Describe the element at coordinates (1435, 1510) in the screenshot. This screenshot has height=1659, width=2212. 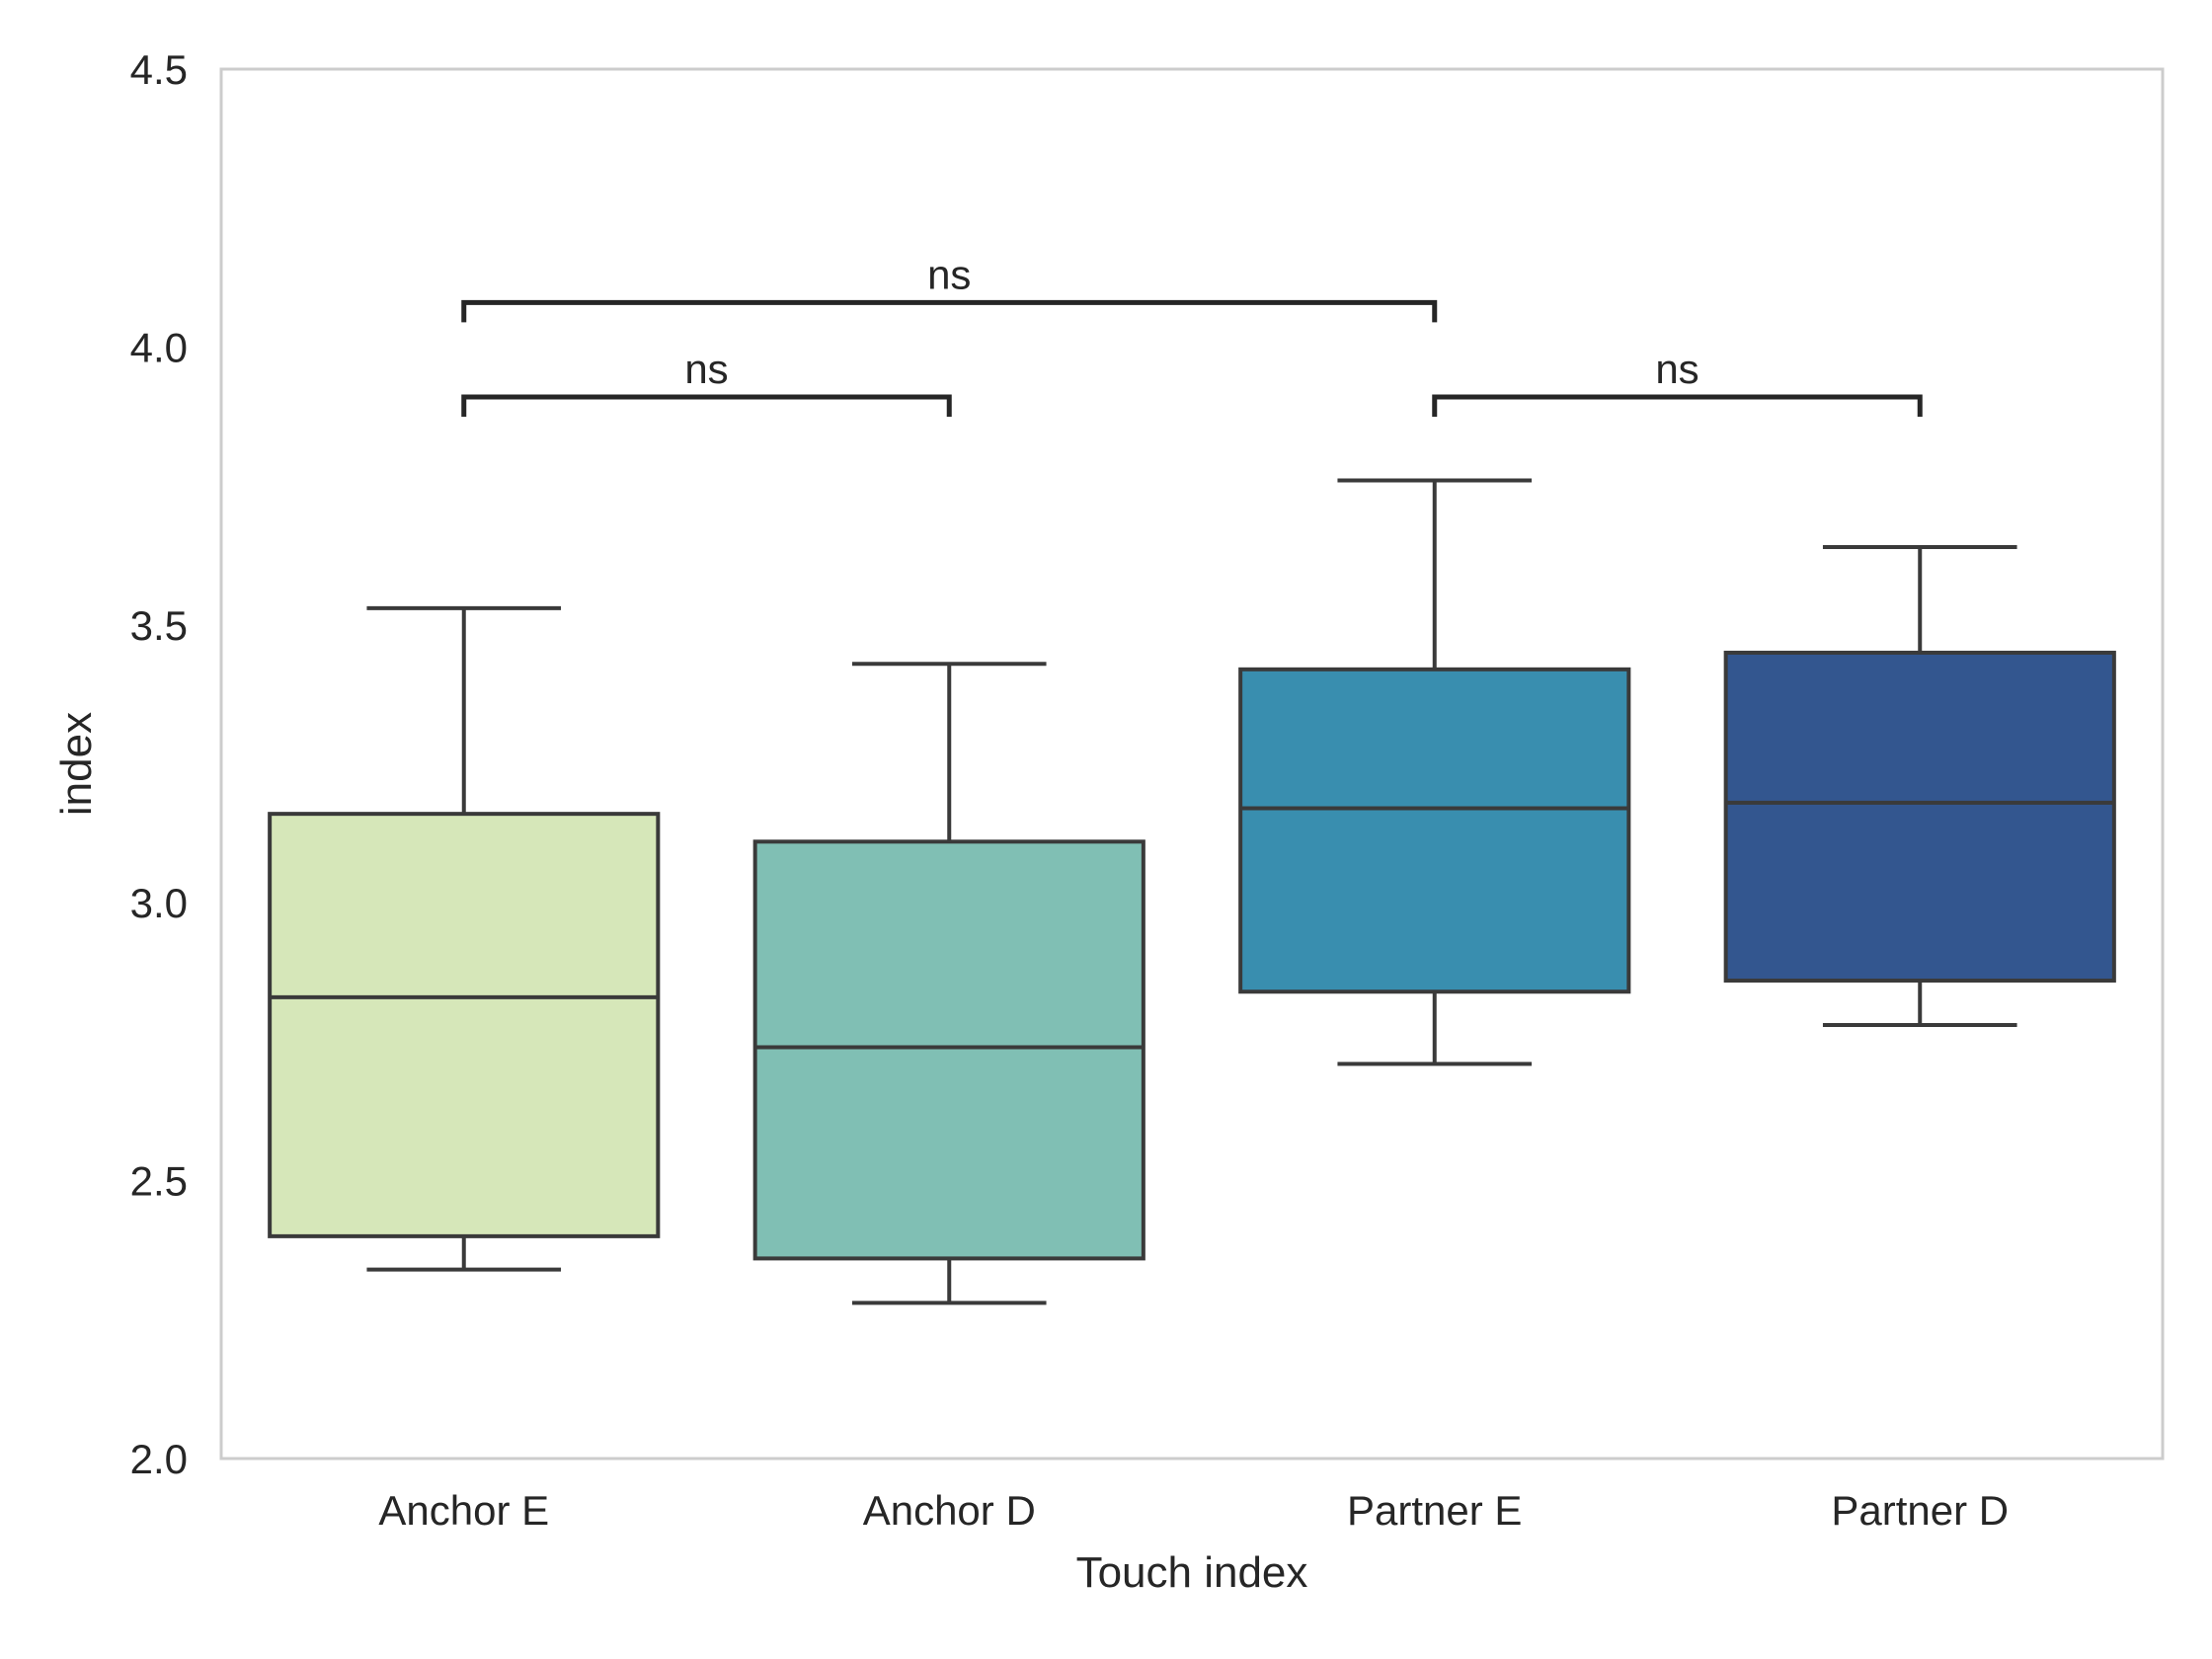
I see `x-tick-label: Partner E` at that location.